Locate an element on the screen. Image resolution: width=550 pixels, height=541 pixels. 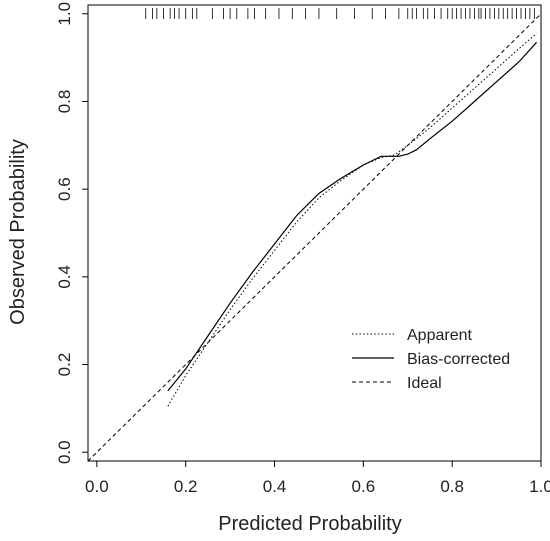
x-axis-ticks: 0.0 0.2 0.4 0.6 0.8 1.0 is located at coordinates (317, 478).